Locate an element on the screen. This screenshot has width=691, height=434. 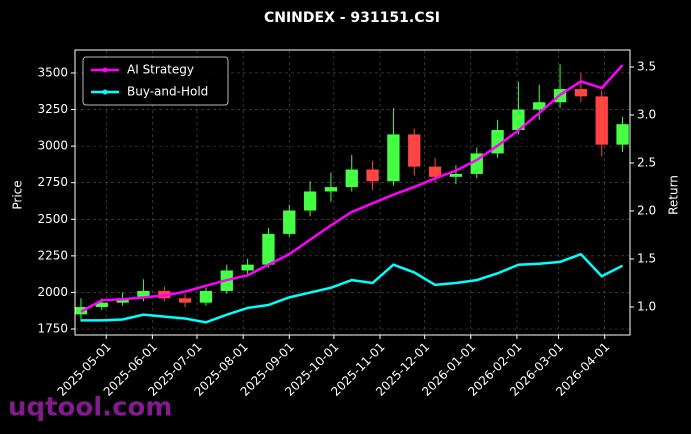
y2-tick-label: 3.0 is located at coordinates (646, 114).